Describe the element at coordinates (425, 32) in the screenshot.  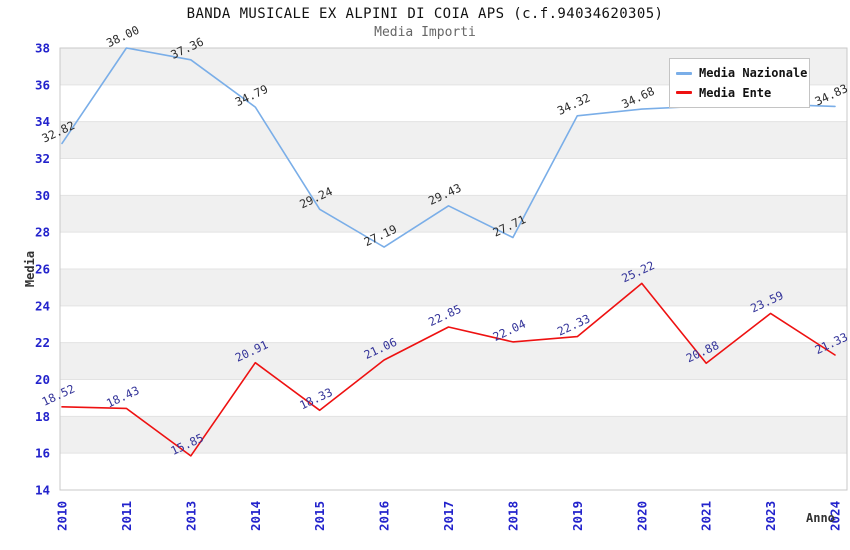
I see `chart-subtitle: Media Importi` at that location.